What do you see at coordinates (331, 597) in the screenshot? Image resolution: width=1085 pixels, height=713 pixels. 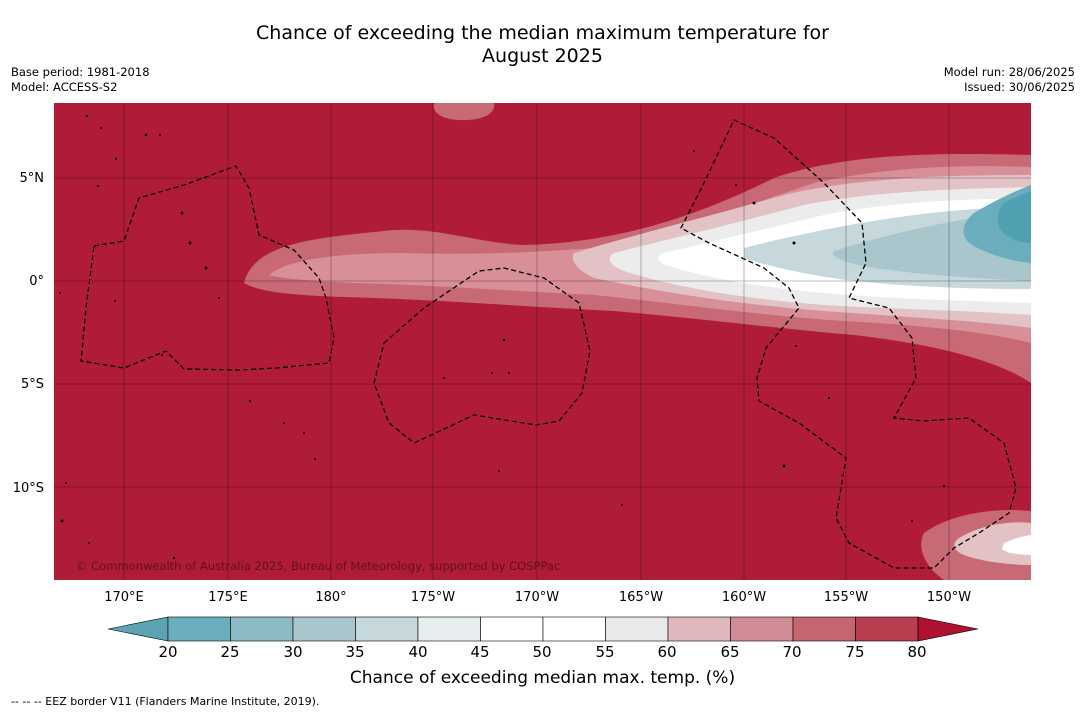 I see `lon-label-180: 180°` at bounding box center [331, 597].